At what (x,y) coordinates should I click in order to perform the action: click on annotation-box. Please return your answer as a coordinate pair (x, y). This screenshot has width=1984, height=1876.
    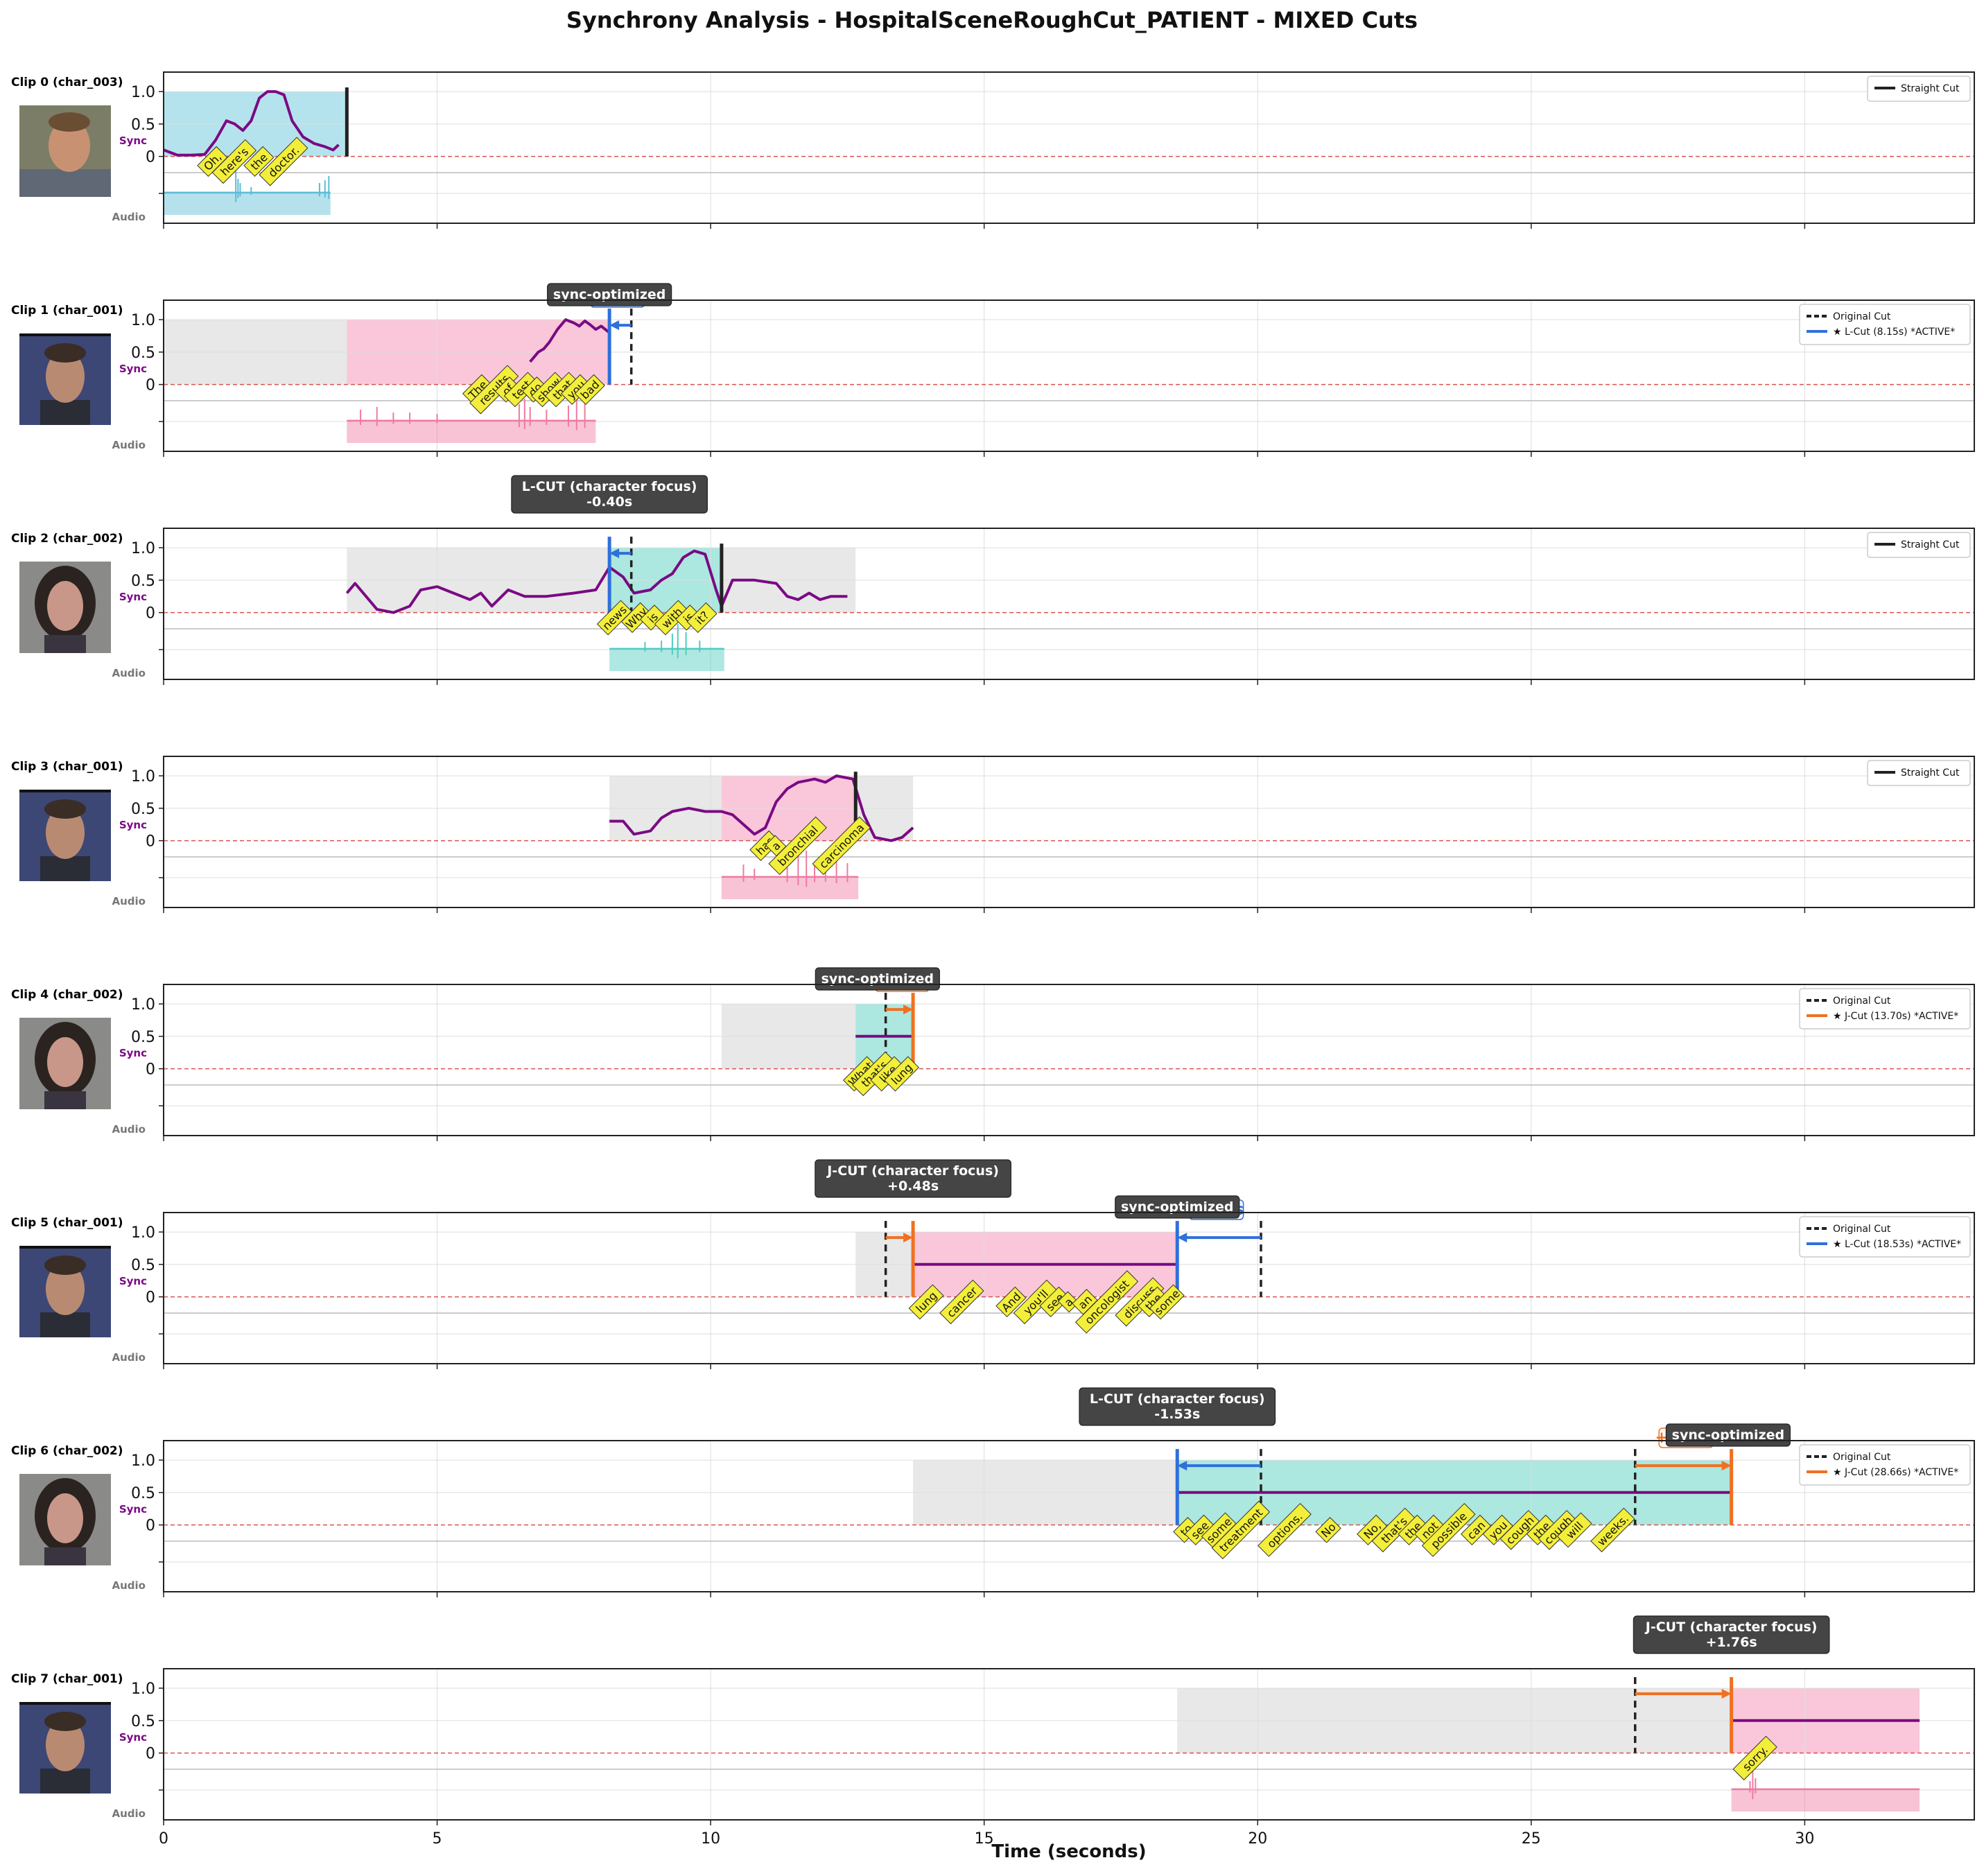
    Looking at the image, I should click on (1177, 1406).